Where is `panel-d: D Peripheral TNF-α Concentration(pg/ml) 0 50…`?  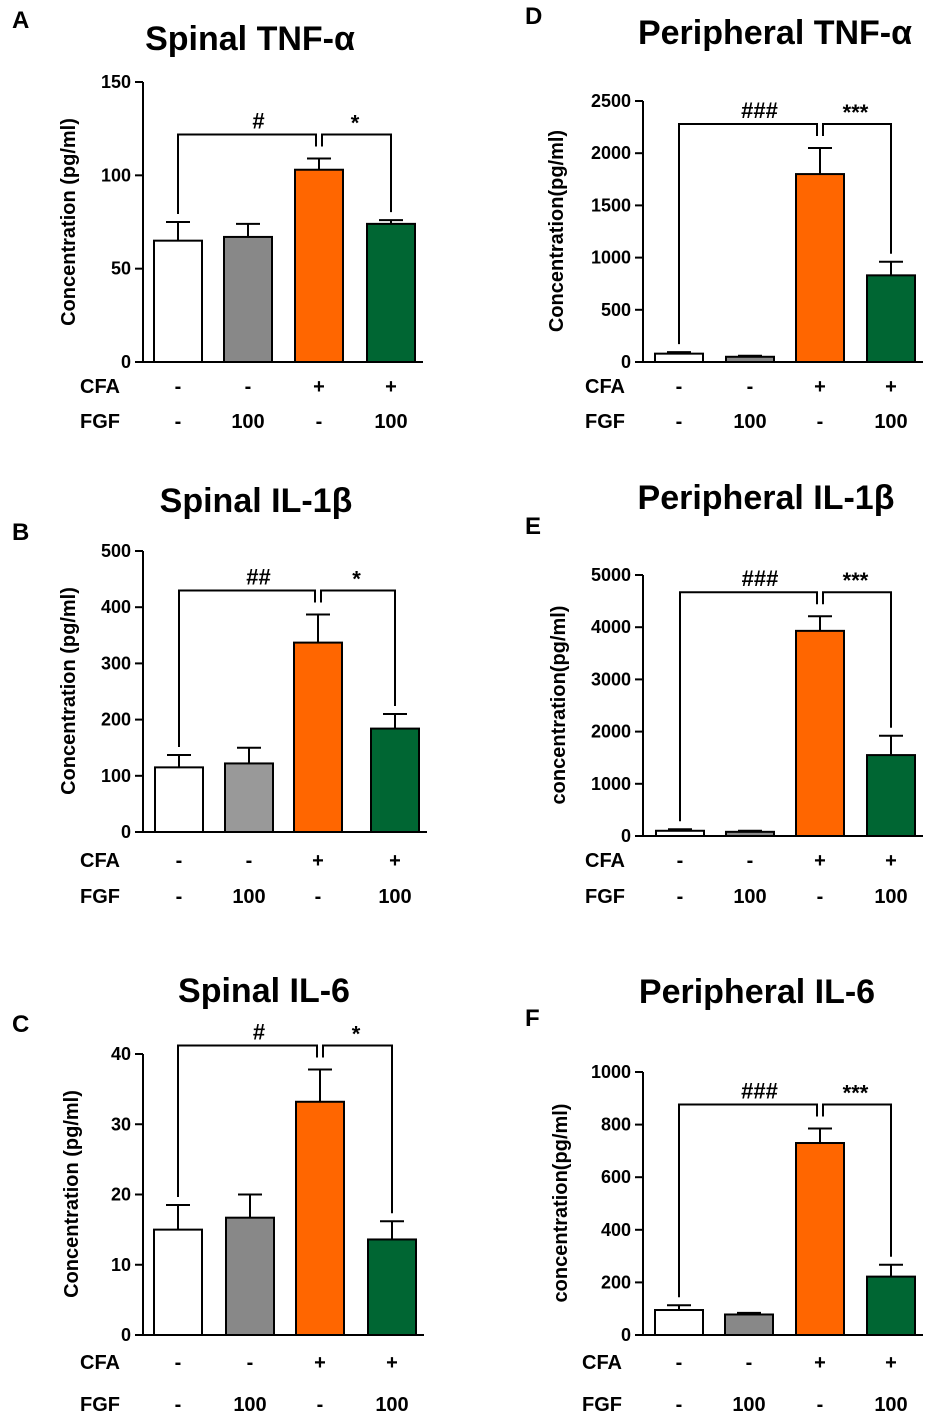
panel-d: D Peripheral TNF-α Concentration(pg/ml) 0 50… is located at coordinates (724, 218).